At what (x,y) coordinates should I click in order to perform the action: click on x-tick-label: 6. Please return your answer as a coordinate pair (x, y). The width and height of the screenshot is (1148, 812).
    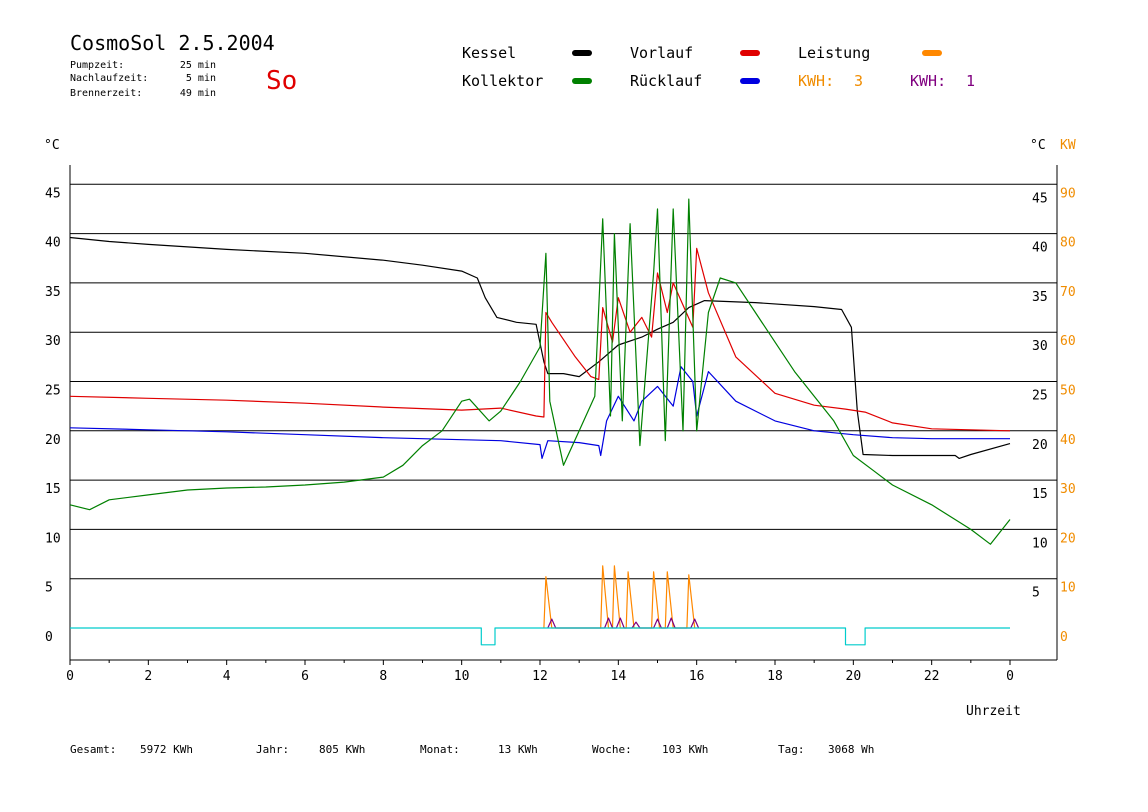
    Looking at the image, I should click on (305, 676).